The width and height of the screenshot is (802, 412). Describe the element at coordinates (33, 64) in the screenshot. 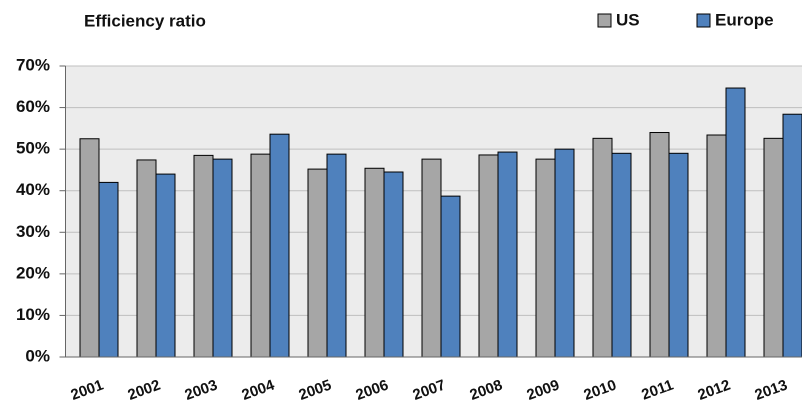

I see `y-tick-label: 70%` at that location.